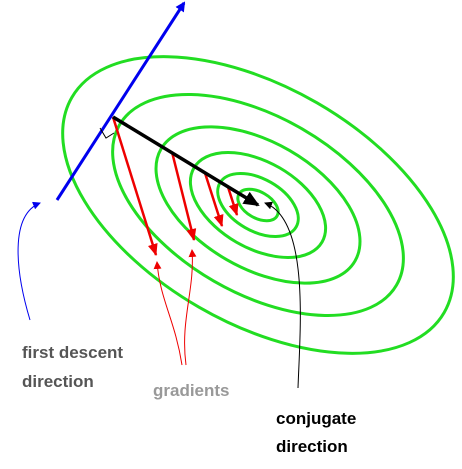  What do you see at coordinates (191, 390) in the screenshot?
I see `label: gradients` at bounding box center [191, 390].